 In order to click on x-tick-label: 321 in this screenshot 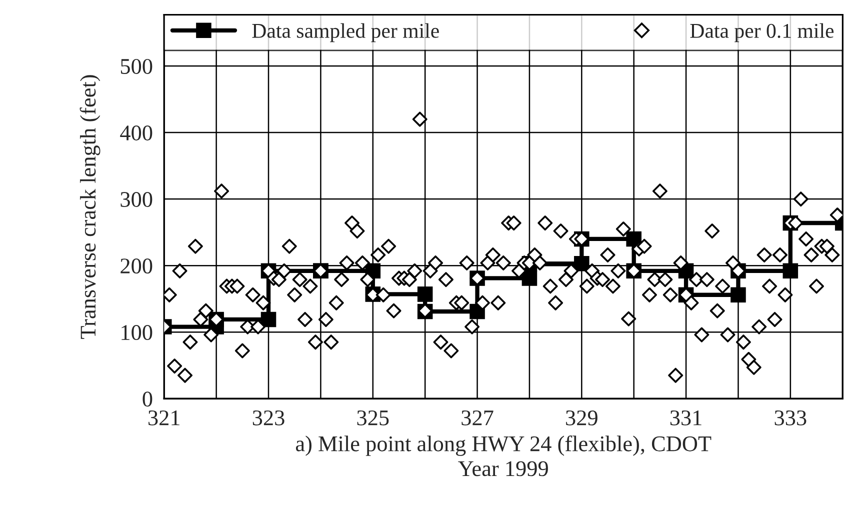, I will do `click(164, 418)`.